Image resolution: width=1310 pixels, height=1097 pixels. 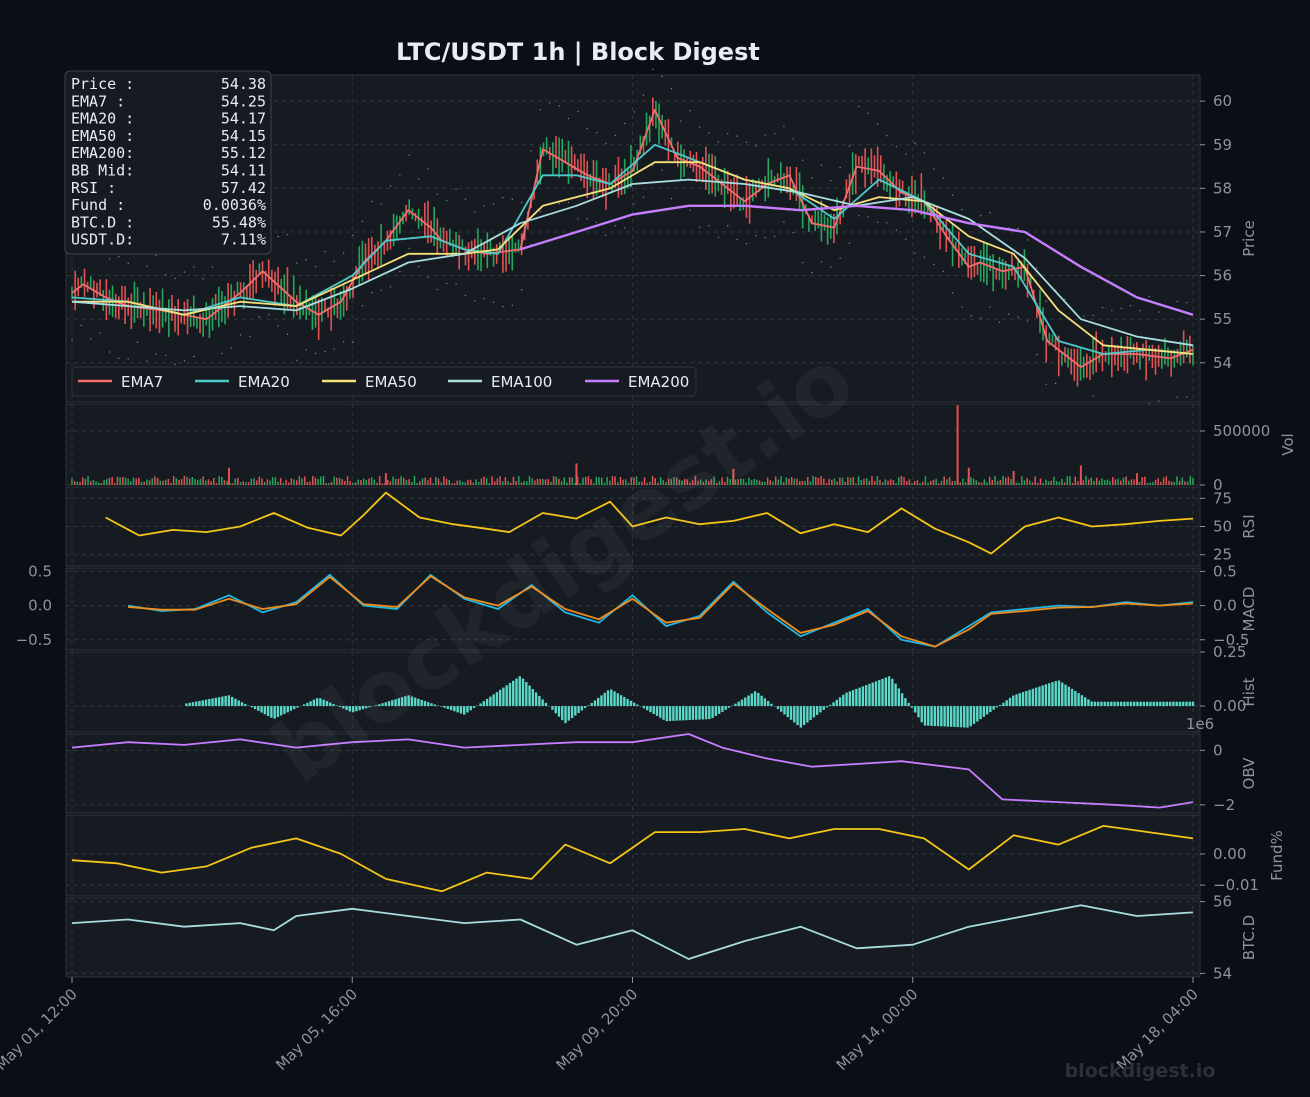 I want to click on y-tick-label: 60, so click(x=1222, y=101).